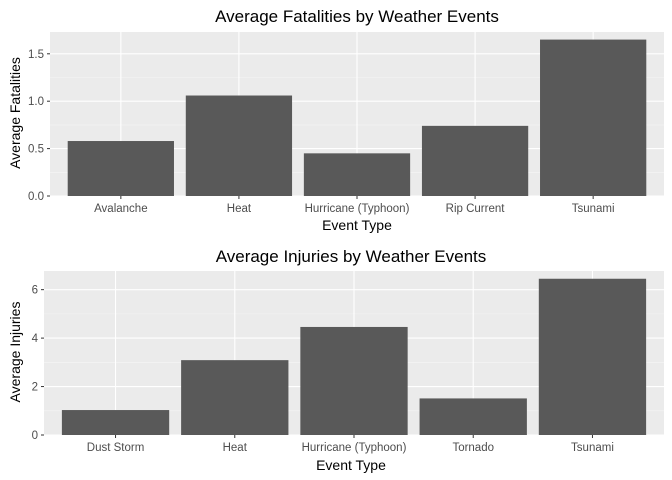  What do you see at coordinates (473, 416) in the screenshot?
I see `injuries-bar-tornado` at bounding box center [473, 416].